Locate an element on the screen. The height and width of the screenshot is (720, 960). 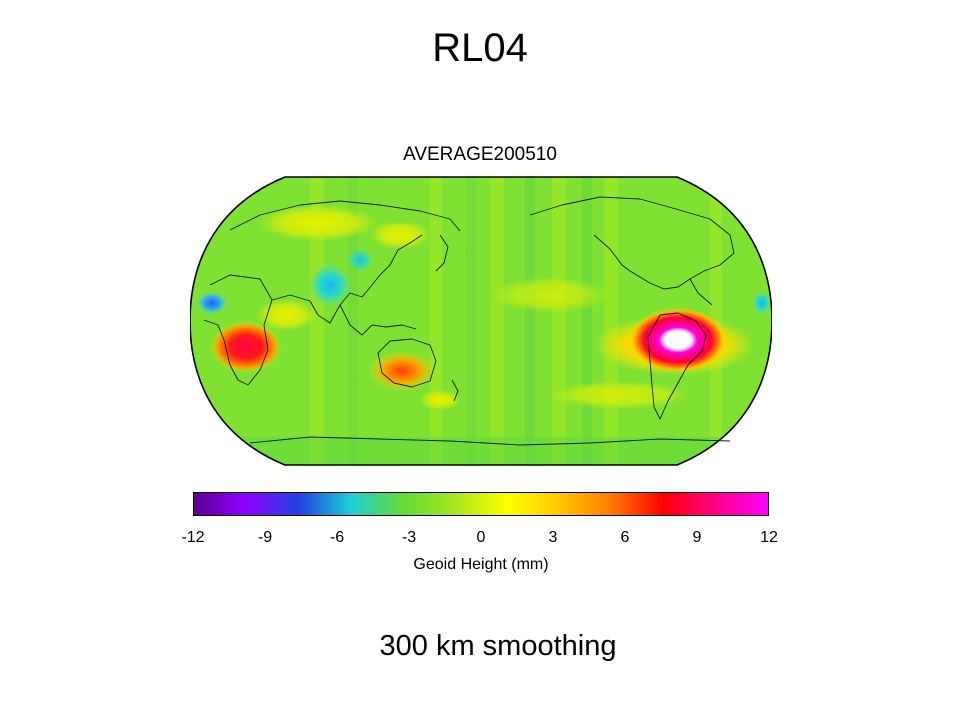
map-title: AVERAGE200510 is located at coordinates (480, 154).